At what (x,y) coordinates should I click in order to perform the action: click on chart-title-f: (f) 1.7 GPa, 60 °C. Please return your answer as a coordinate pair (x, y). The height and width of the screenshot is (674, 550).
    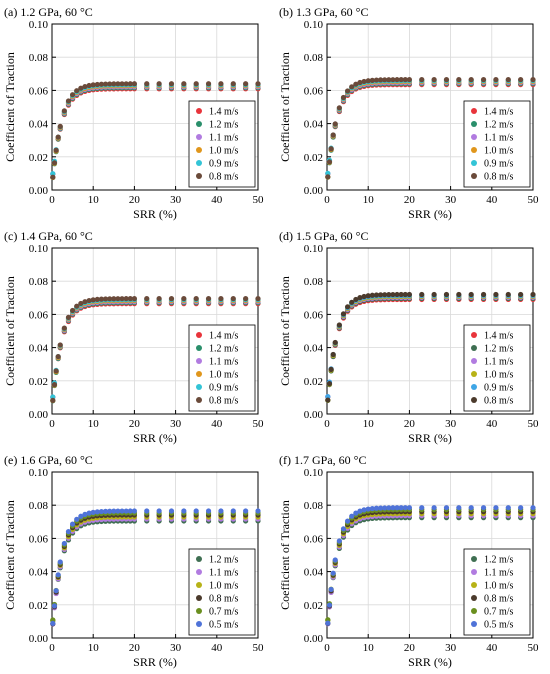
    Looking at the image, I should click on (322, 460).